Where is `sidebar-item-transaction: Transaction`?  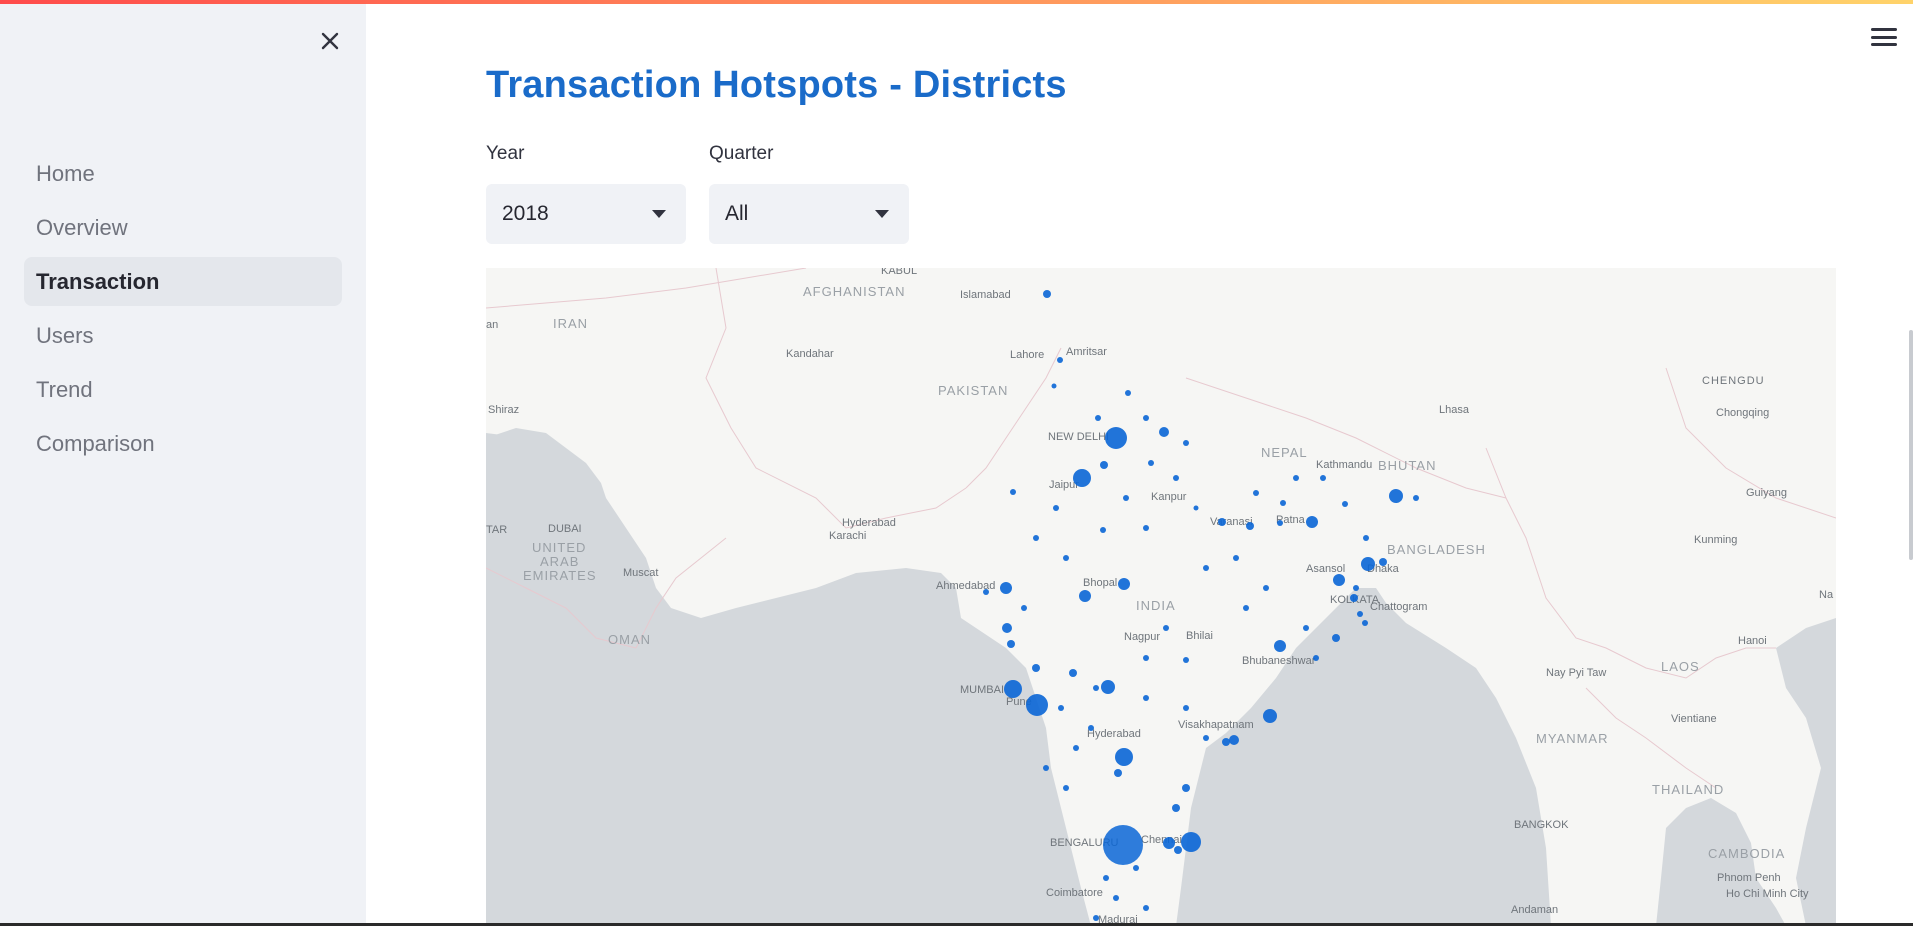 sidebar-item-transaction: Transaction is located at coordinates (183, 281).